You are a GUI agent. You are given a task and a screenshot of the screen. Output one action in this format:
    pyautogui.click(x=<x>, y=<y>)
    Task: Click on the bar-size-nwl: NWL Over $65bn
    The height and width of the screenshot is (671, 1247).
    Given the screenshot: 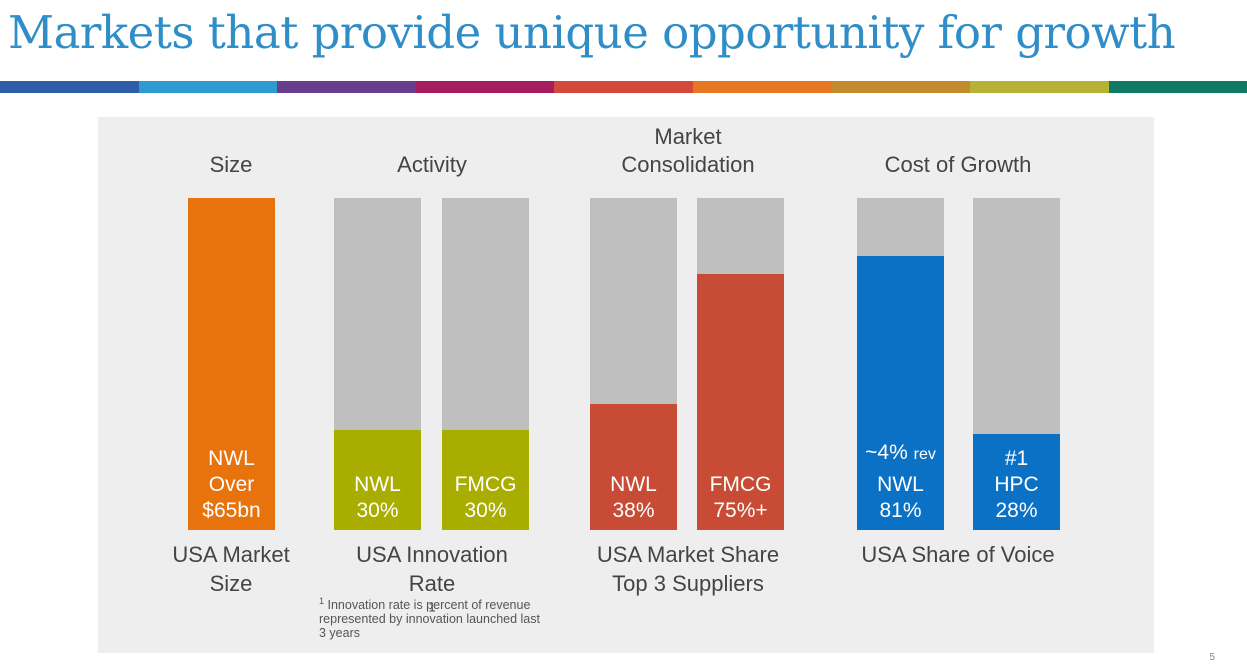 What is the action you would take?
    pyautogui.click(x=231, y=364)
    